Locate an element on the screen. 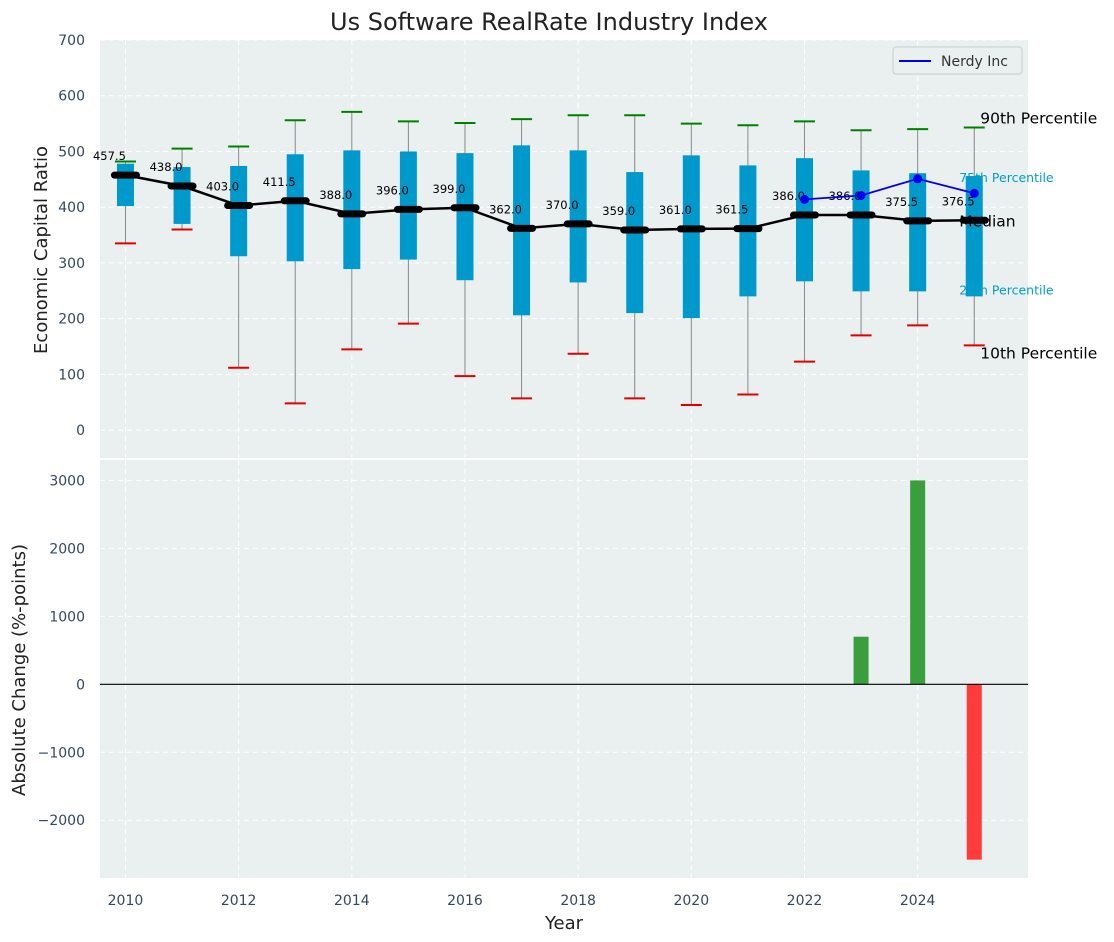 This screenshot has width=1114, height=942. bottom-y-tick-label: 0 is located at coordinates (80, 685).